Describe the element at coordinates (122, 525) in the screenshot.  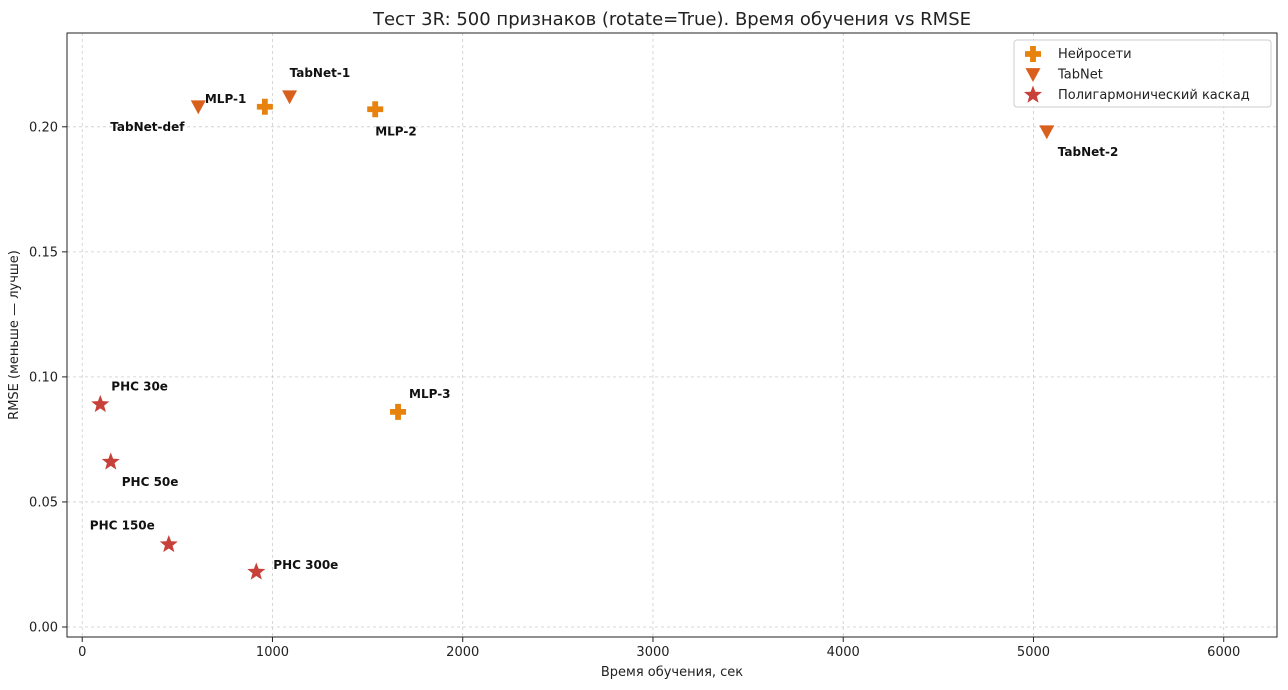
I see `data-label: PHC 150e` at that location.